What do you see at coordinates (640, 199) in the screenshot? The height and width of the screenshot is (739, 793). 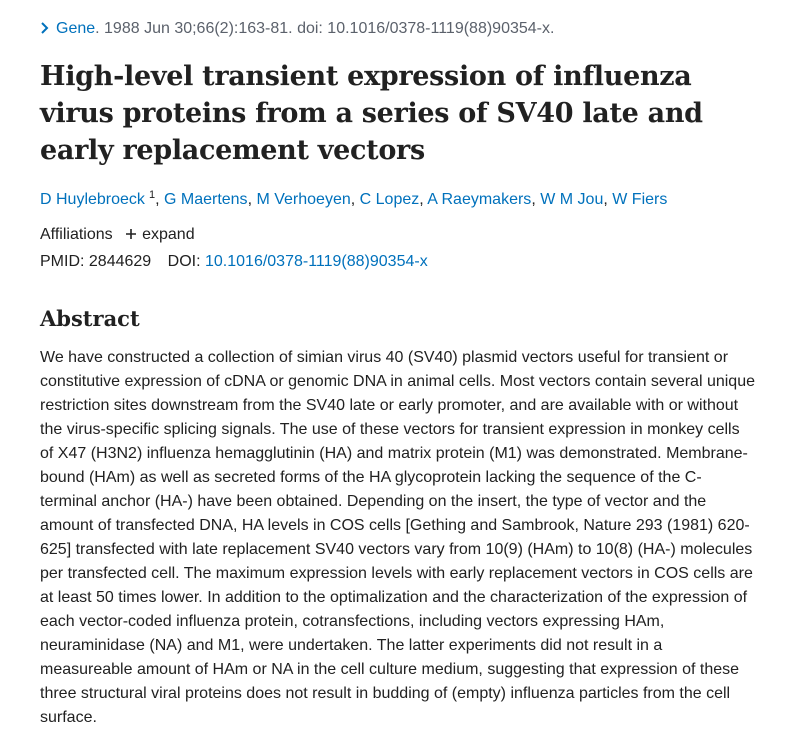 I see `author-link: W Fiers` at bounding box center [640, 199].